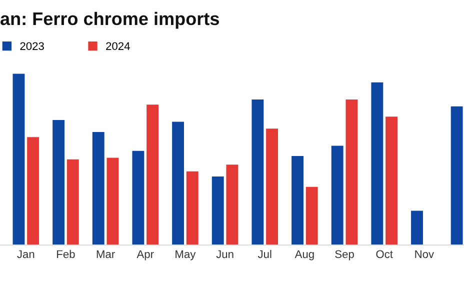 The height and width of the screenshot is (290, 464). Describe the element at coordinates (225, 254) in the screenshot. I see `x-tick-label: Jun` at that location.